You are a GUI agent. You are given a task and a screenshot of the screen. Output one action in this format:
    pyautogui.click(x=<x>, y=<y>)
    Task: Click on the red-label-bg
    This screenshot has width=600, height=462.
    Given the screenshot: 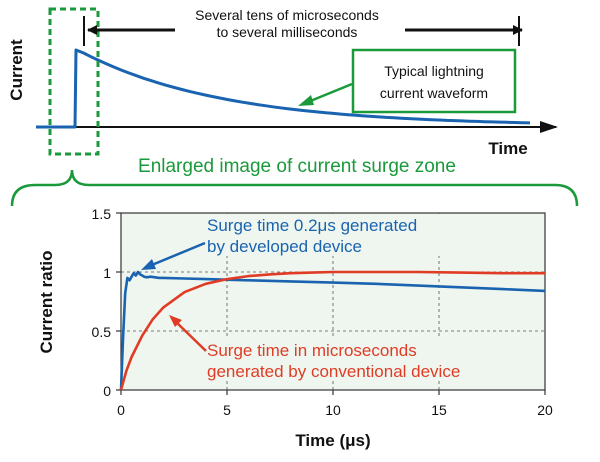 What is the action you would take?
    pyautogui.click(x=370, y=360)
    